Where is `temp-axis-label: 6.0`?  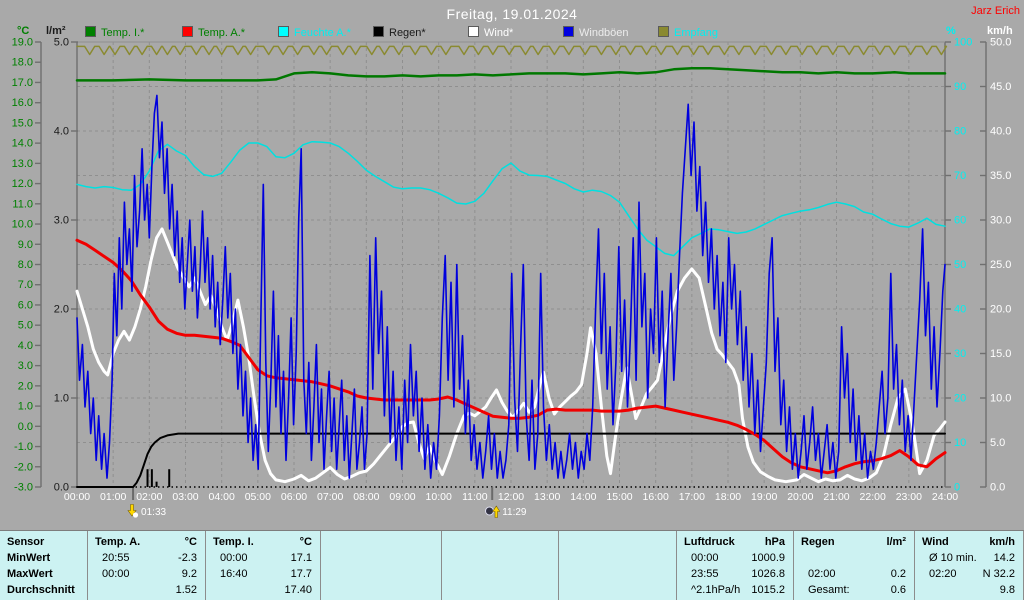
temp-axis-label: 6.0 is located at coordinates (25, 305).